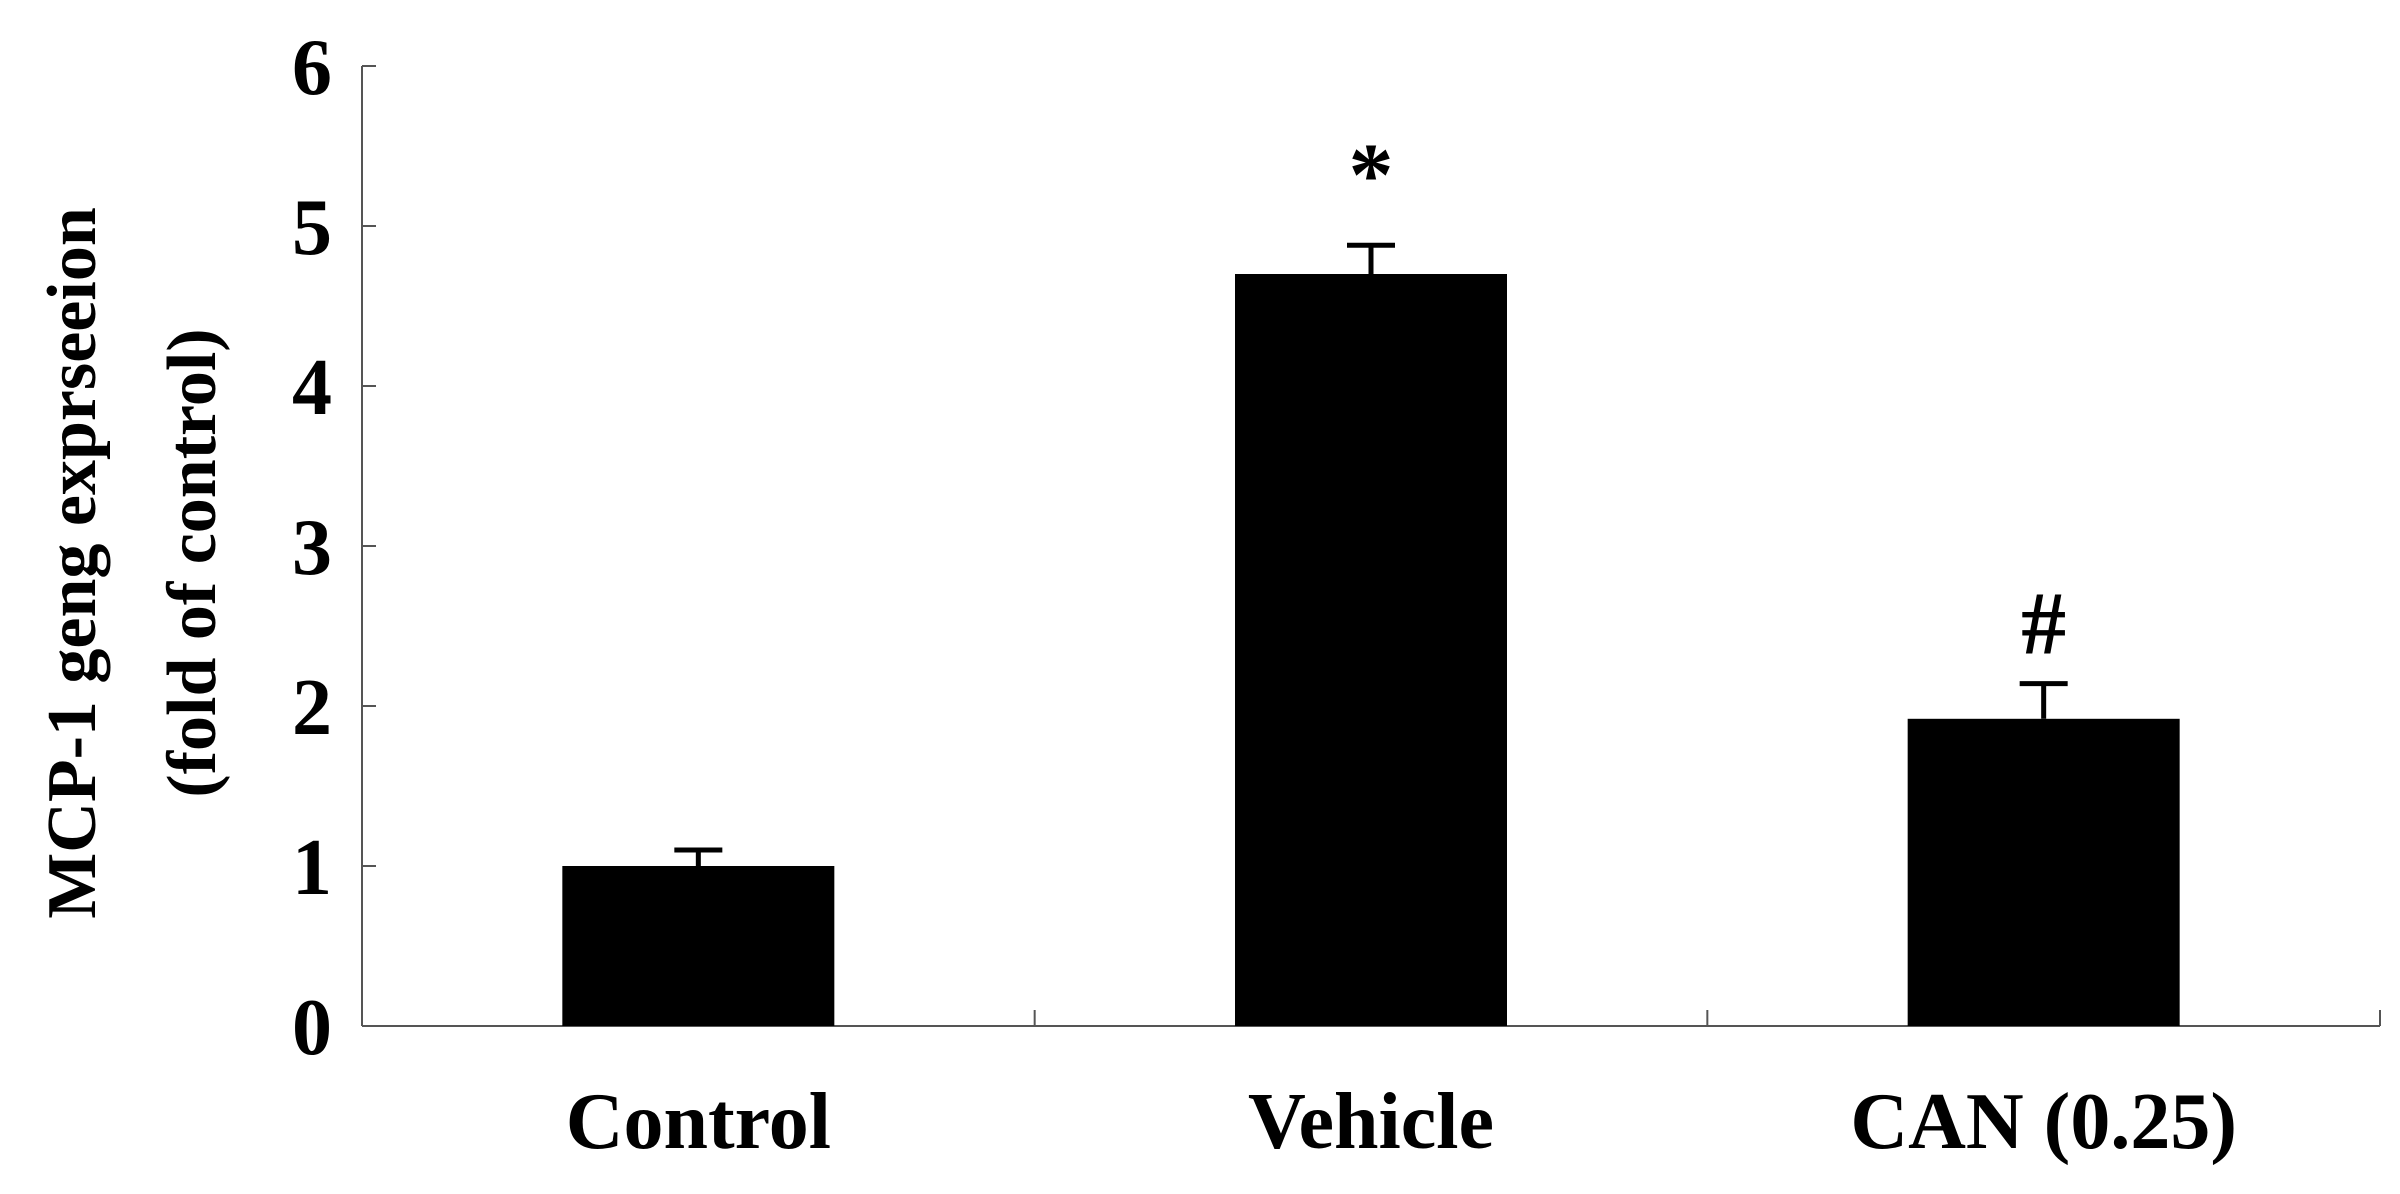 The image size is (2400, 1194). What do you see at coordinates (698, 946) in the screenshot?
I see `bar-control` at bounding box center [698, 946].